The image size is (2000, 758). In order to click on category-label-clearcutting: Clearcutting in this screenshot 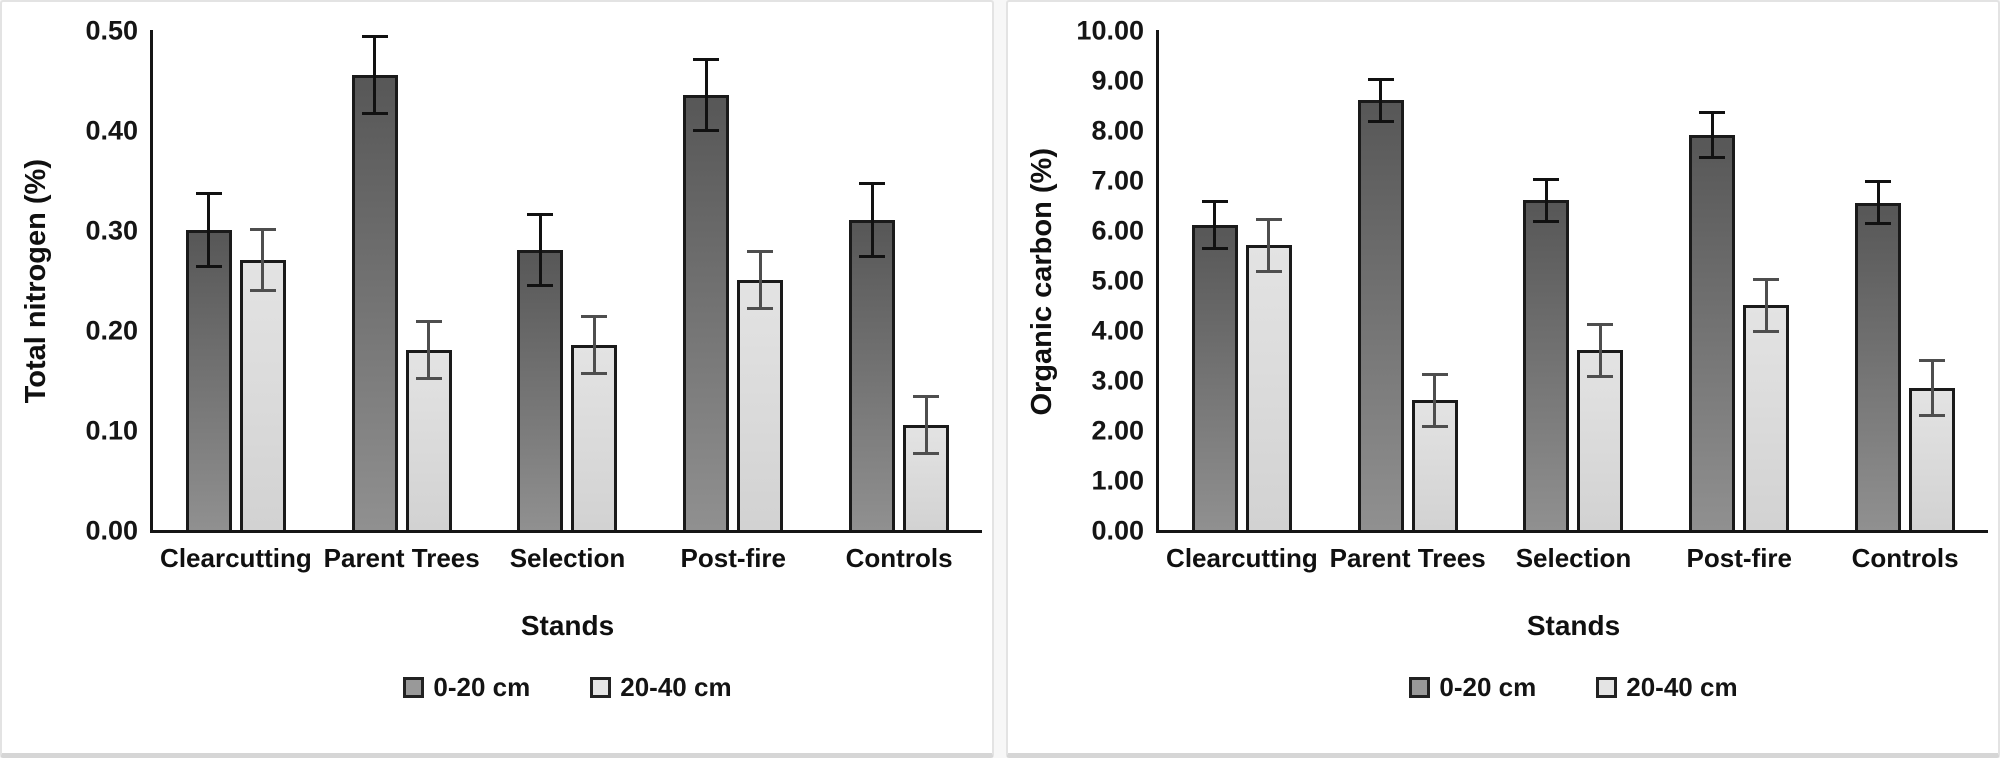, I will do `click(1242, 558)`.